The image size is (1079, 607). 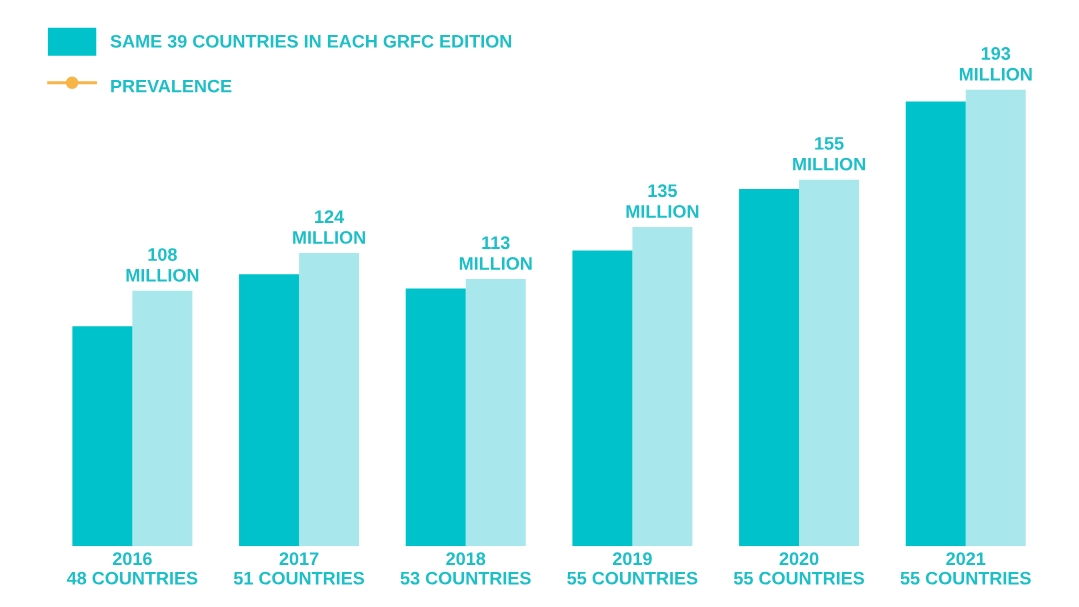 I want to click on data-label: 124 MILLION, so click(x=329, y=227).